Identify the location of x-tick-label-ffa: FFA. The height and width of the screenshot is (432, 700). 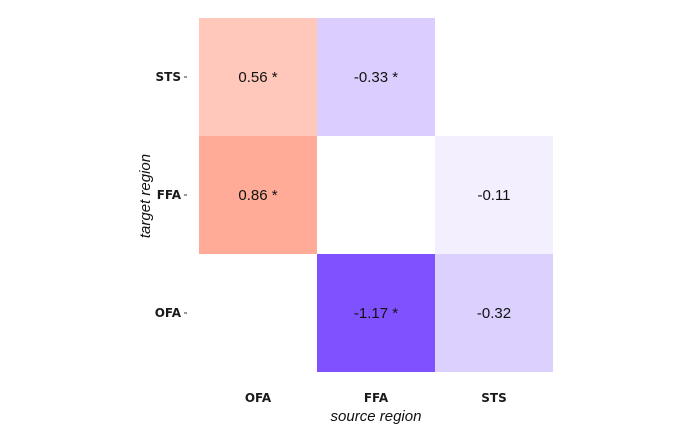
(376, 398).